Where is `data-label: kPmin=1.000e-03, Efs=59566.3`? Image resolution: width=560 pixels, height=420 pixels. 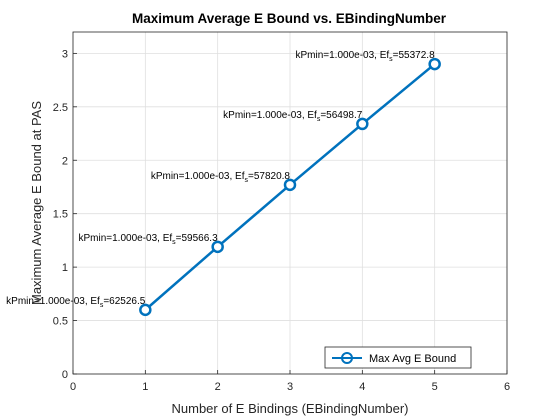 data-label: kPmin=1.000e-03, Efs=59566.3 is located at coordinates (148, 239).